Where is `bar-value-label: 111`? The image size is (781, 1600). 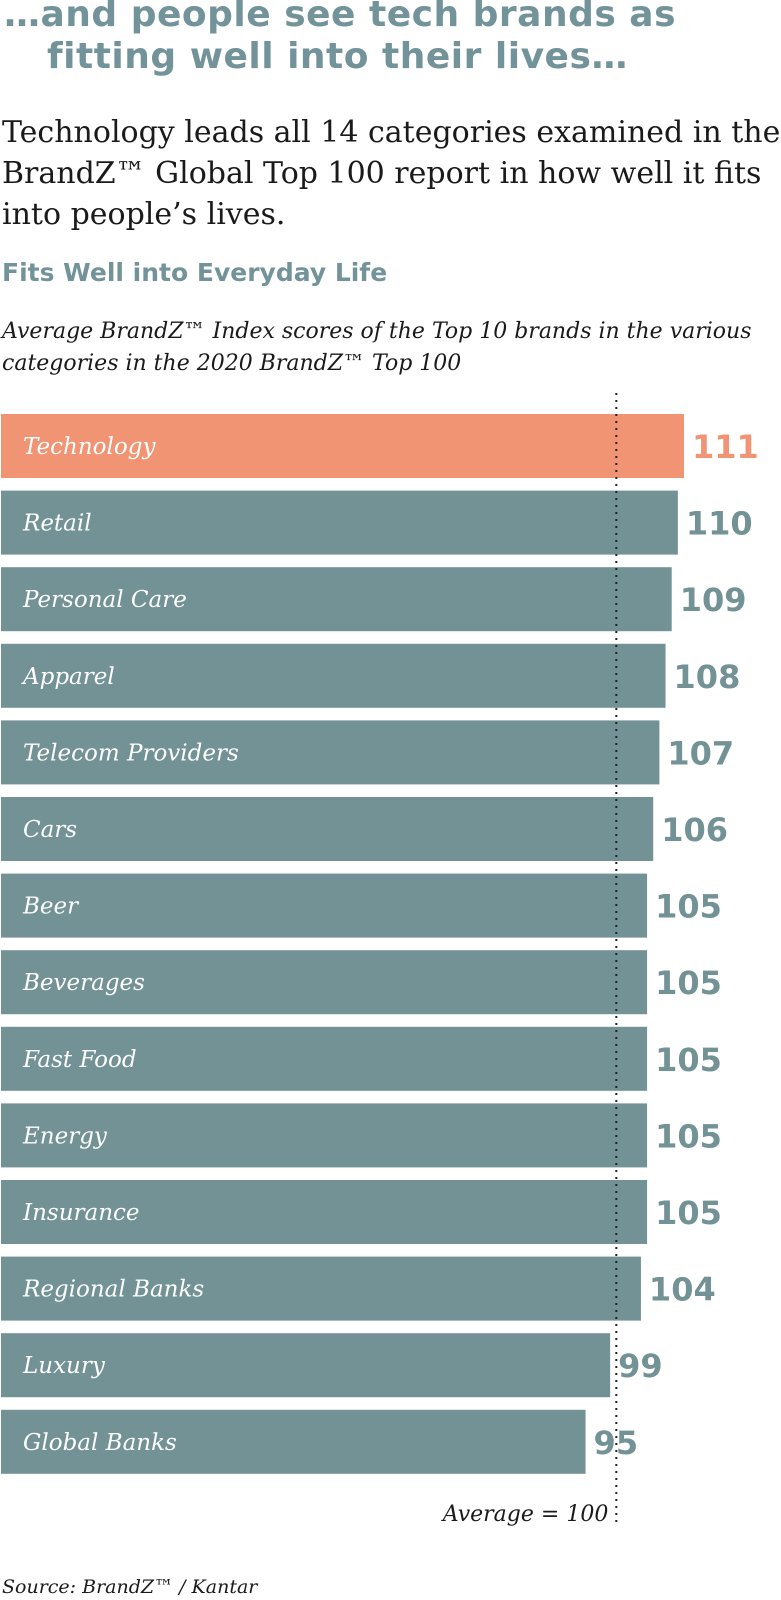 bar-value-label: 111 is located at coordinates (725, 447).